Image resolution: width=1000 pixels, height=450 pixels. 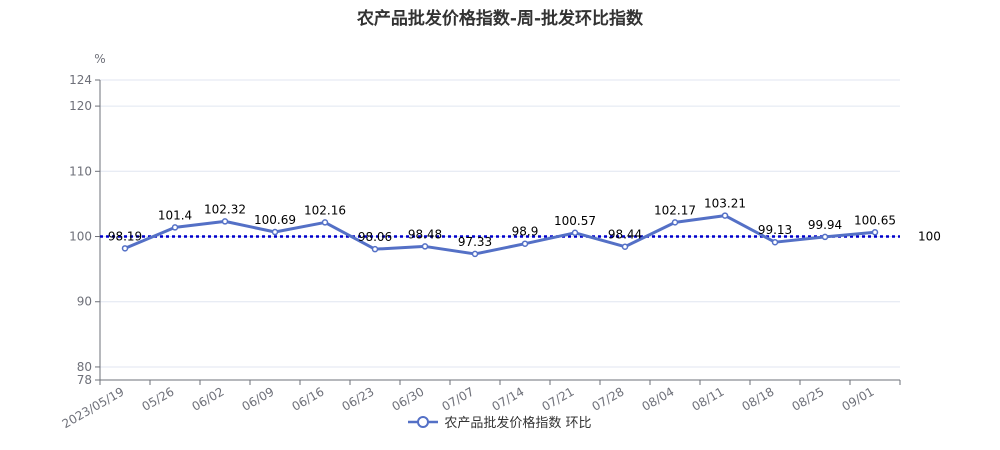 I want to click on x-tick-label: 06/30, so click(x=408, y=398).